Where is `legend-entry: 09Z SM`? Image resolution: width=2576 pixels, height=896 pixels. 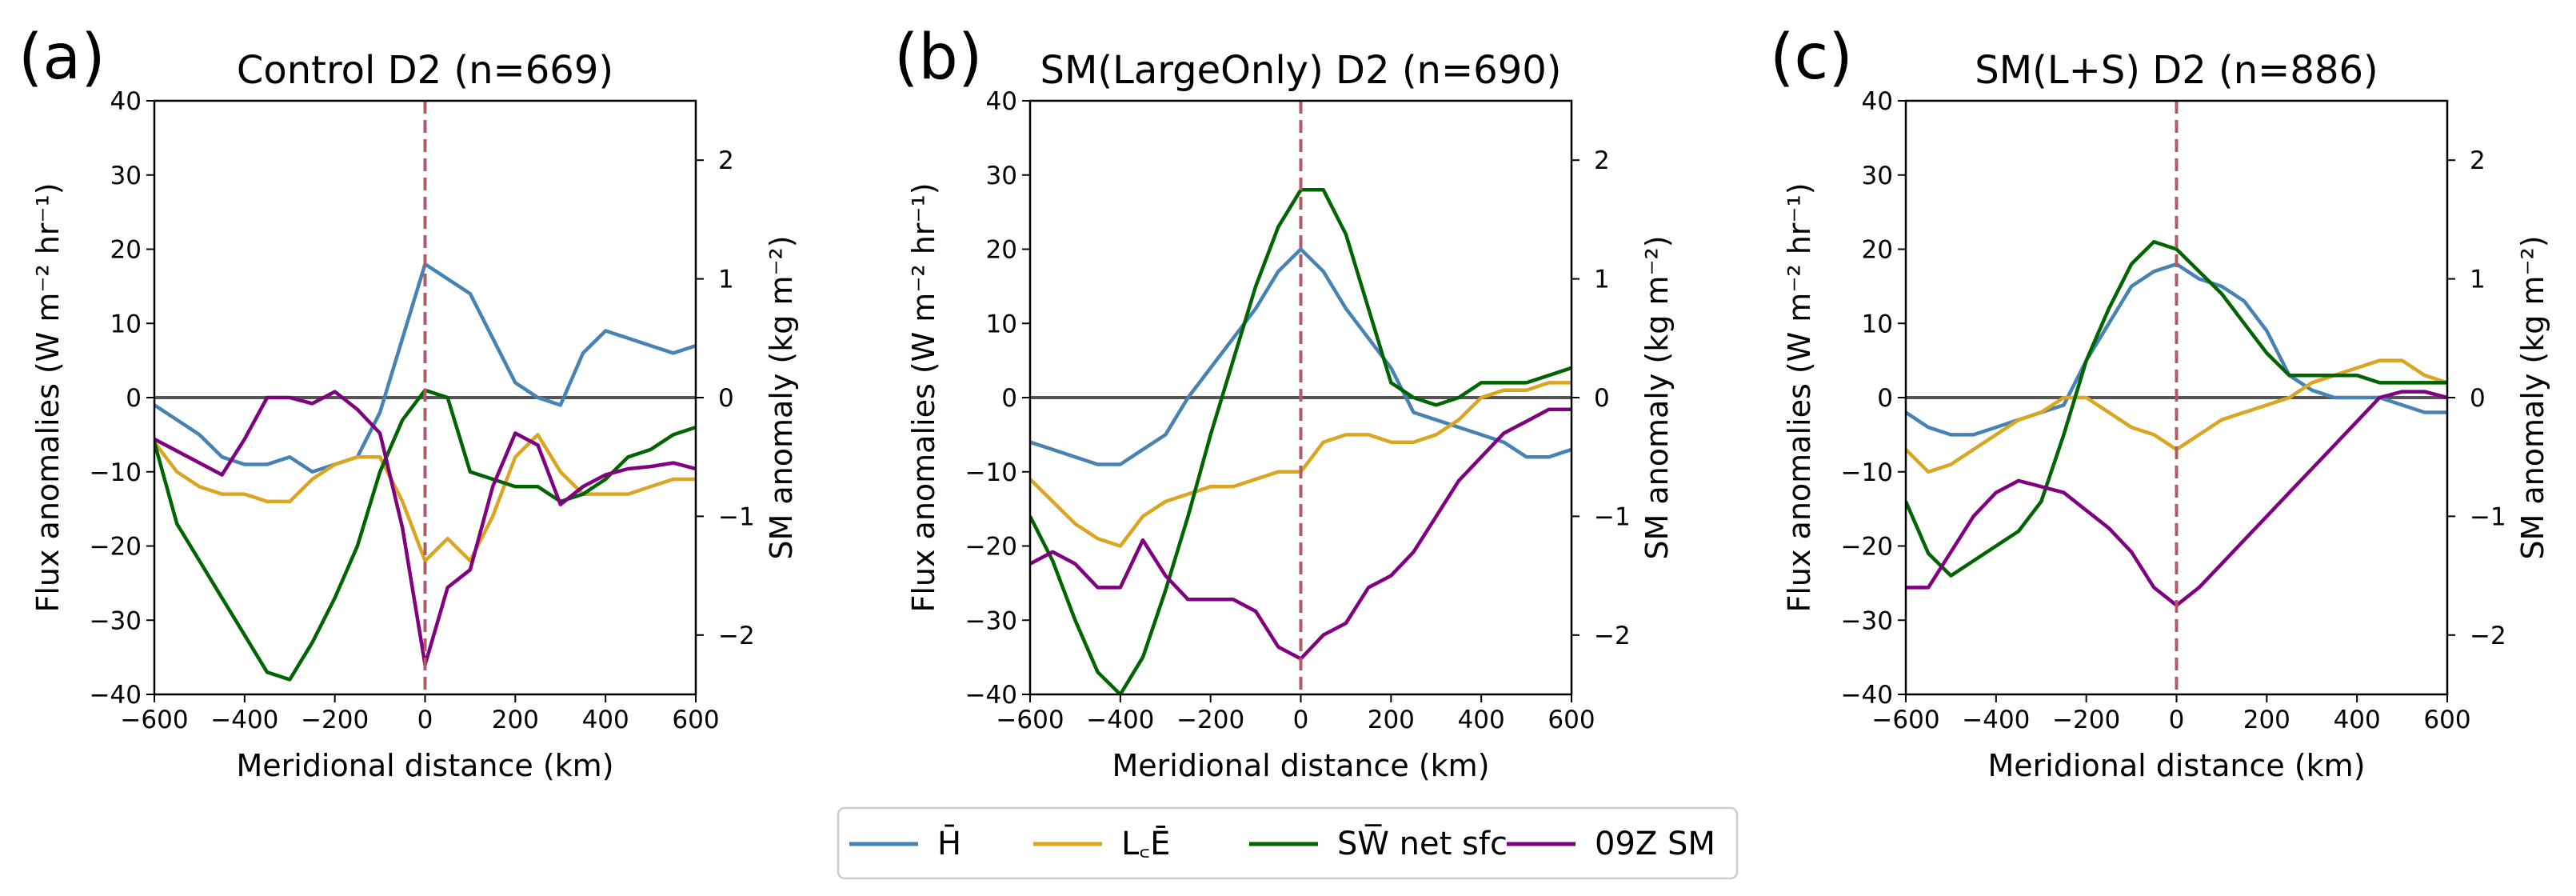
legend-entry: 09Z SM is located at coordinates (1611, 844).